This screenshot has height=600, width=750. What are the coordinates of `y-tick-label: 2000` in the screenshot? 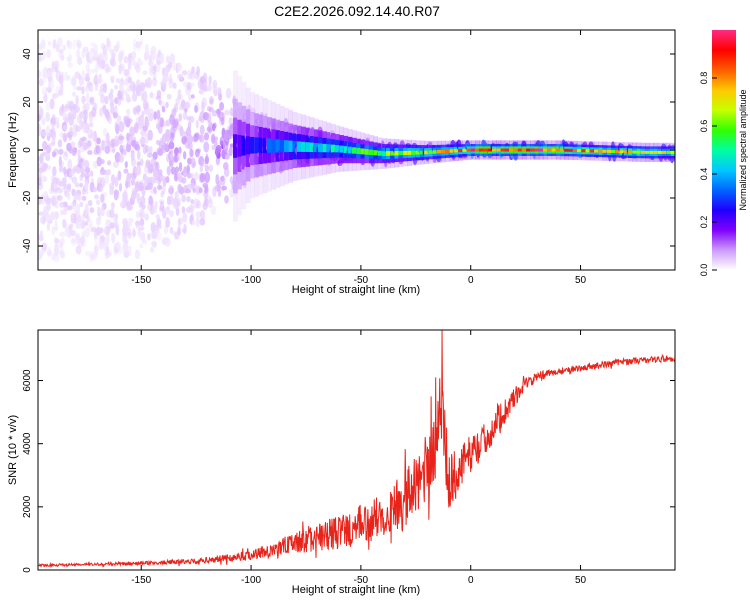 It's located at (27, 506).